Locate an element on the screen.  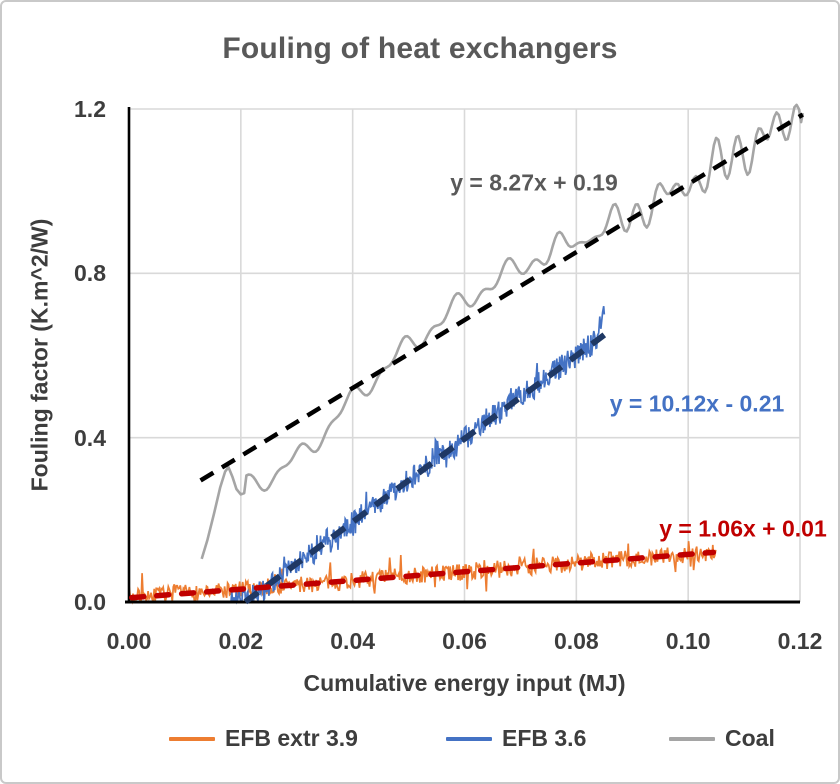
y-axis-title: Fouling factor (K.m^2/W) is located at coordinates (39, 355).